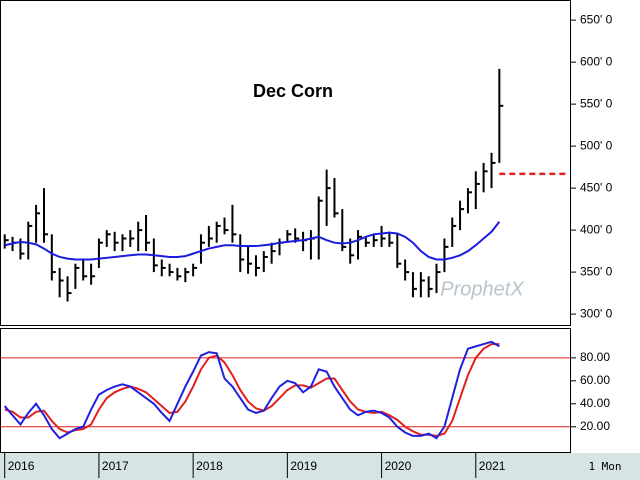 Image resolution: width=640 pixels, height=480 pixels. I want to click on y-tick-label: 650' 0, so click(596, 19).